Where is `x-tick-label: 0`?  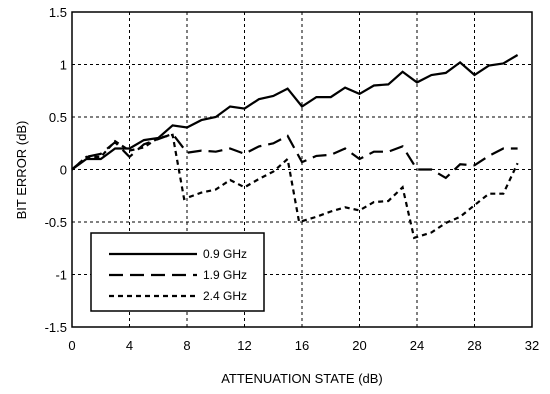
x-tick-label: 0 is located at coordinates (71, 345).